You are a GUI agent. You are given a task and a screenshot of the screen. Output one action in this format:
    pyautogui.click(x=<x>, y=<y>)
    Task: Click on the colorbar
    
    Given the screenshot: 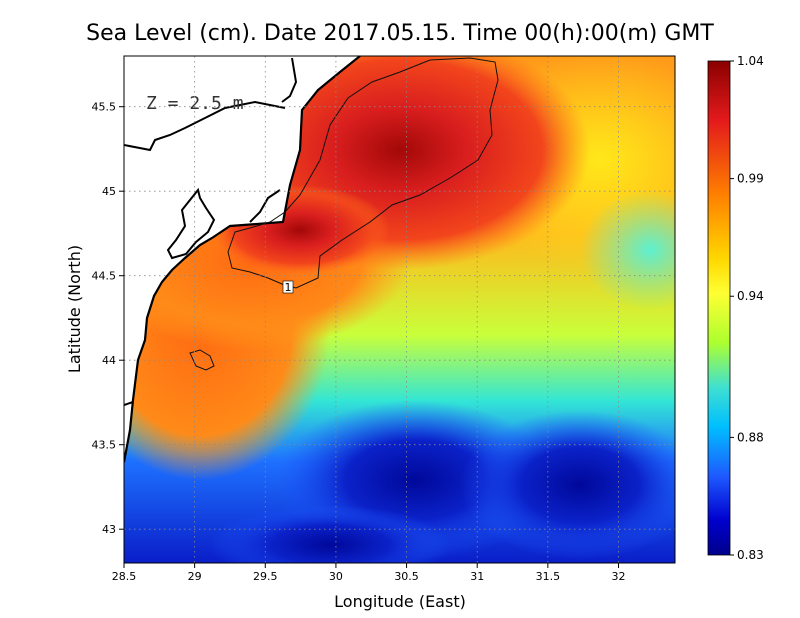 What is the action you would take?
    pyautogui.click(x=719, y=308)
    